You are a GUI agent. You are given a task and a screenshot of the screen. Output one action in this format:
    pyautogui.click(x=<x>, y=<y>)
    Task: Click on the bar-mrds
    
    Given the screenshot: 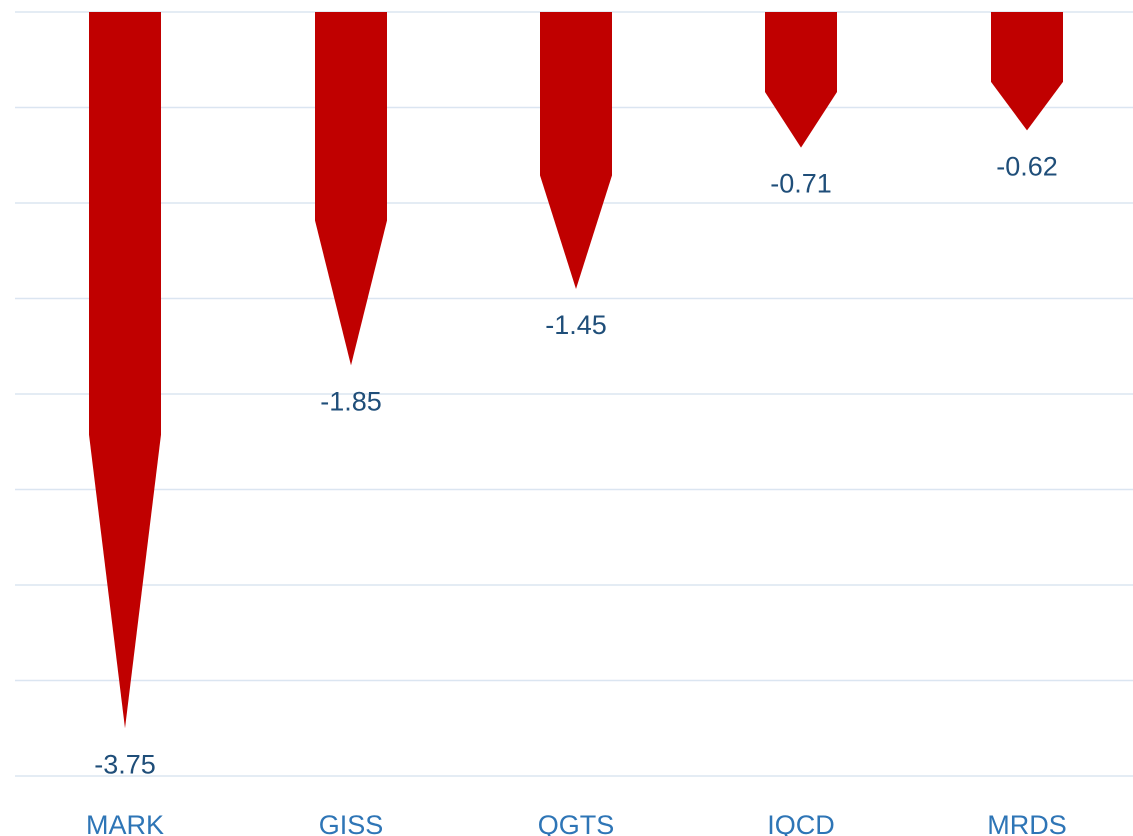 What is the action you would take?
    pyautogui.click(x=1027, y=71)
    